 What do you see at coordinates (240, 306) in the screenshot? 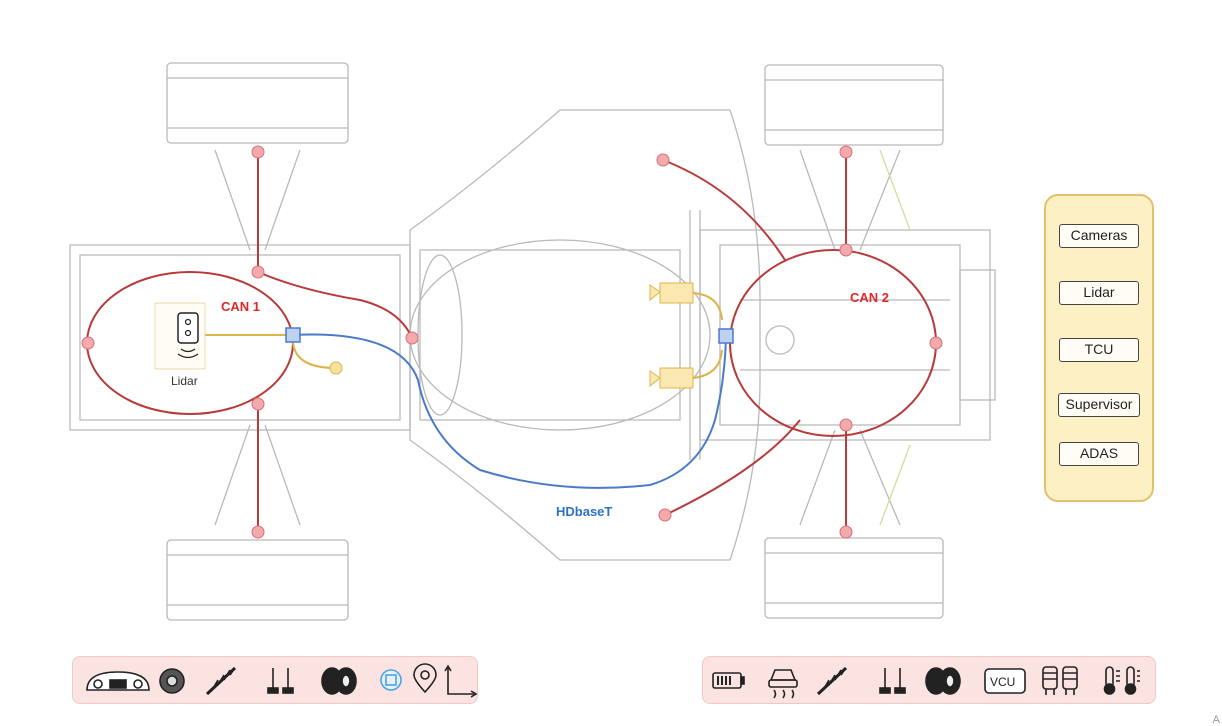
I see `can1-label: CAN 1` at bounding box center [240, 306].